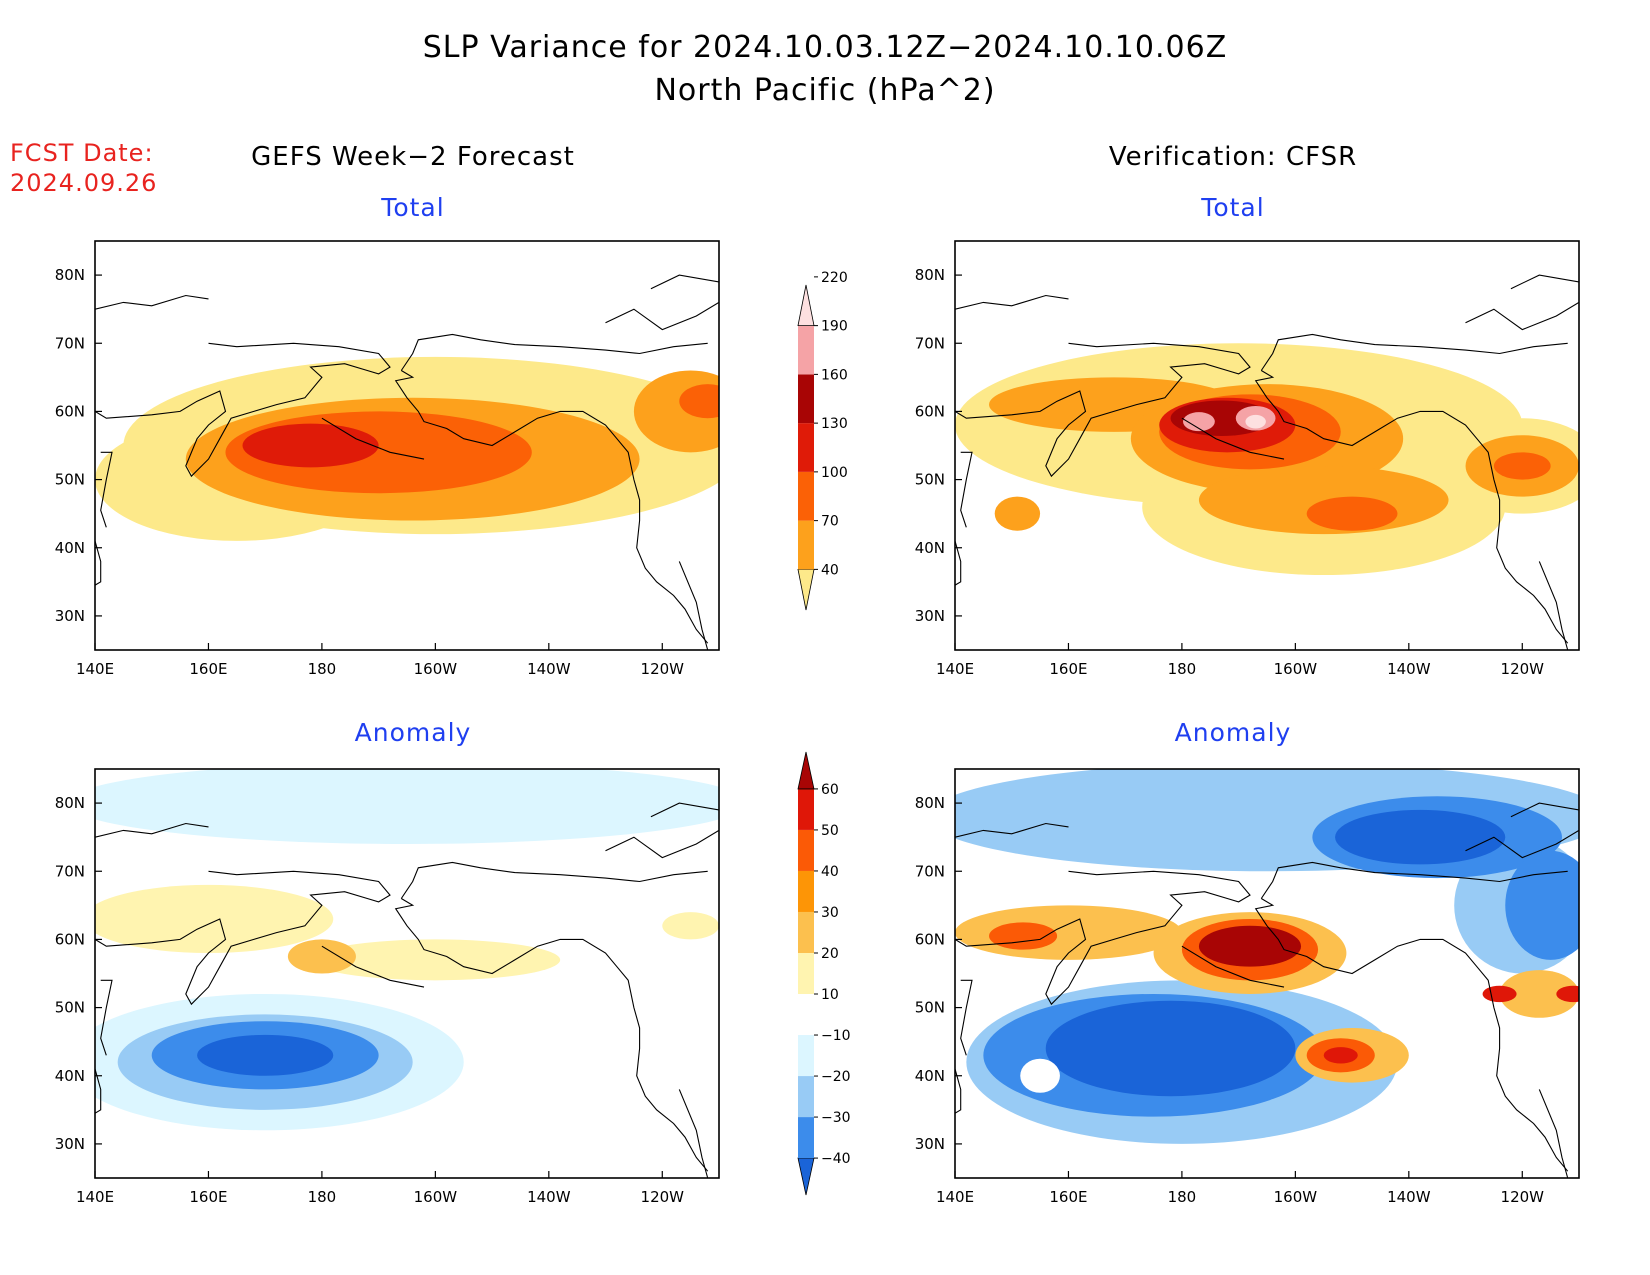 The height and width of the screenshot is (1275, 1650). Describe the element at coordinates (834, 327) in the screenshot. I see `colorbar-label: 190` at that location.